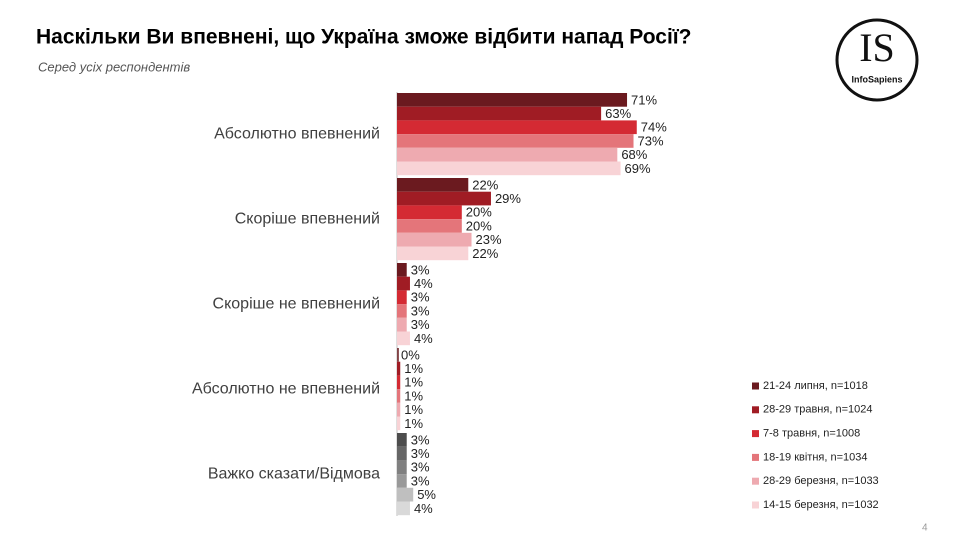 This screenshot has width=960, height=540. Describe the element at coordinates (877, 47) in the screenshot. I see `logo-mark: IS` at that location.